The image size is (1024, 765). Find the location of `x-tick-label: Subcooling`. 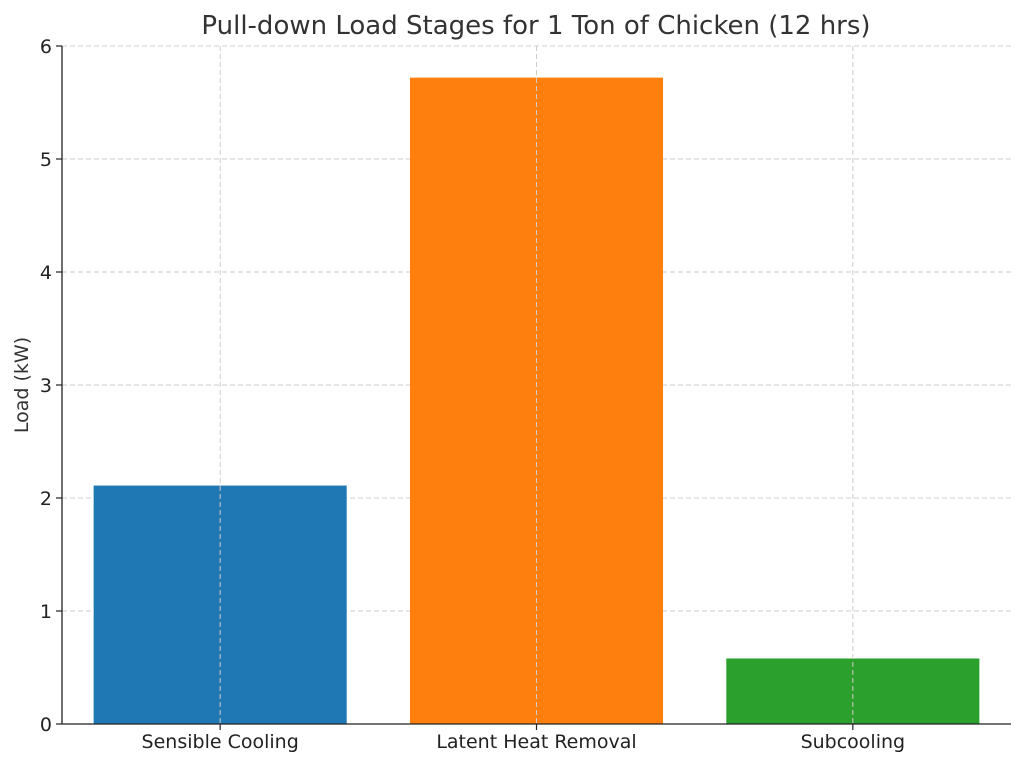

x-tick-label: Subcooling is located at coordinates (853, 742).